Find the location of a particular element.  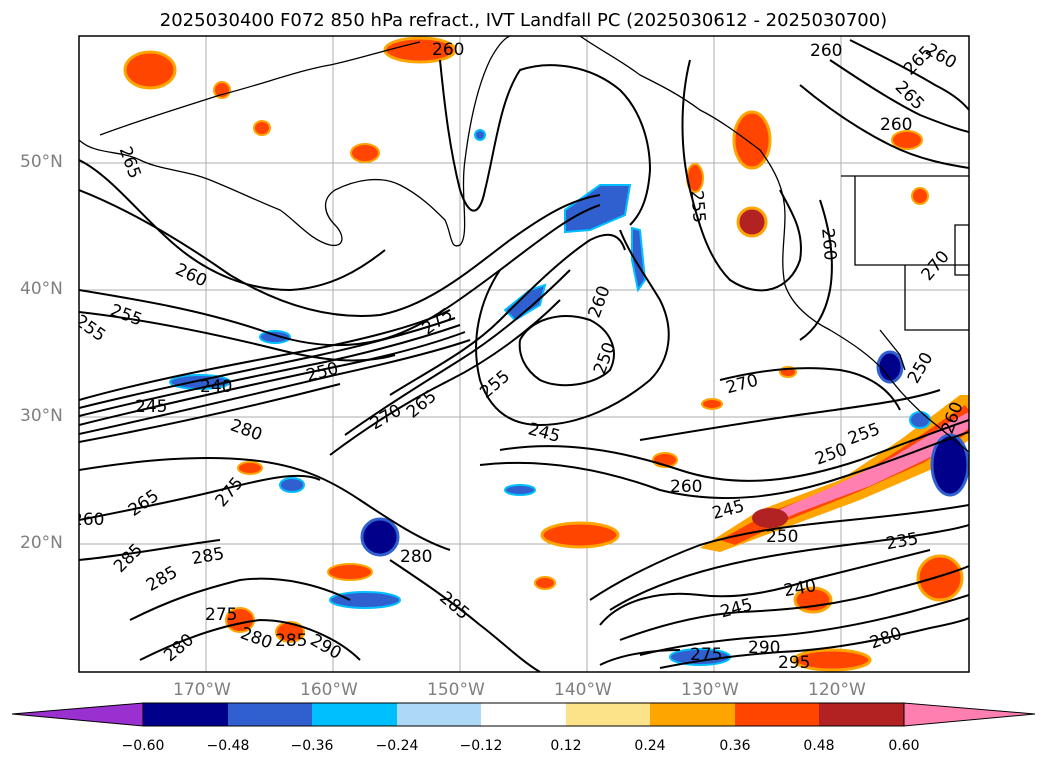

colorbar-tick: 0.60 is located at coordinates (904, 746).